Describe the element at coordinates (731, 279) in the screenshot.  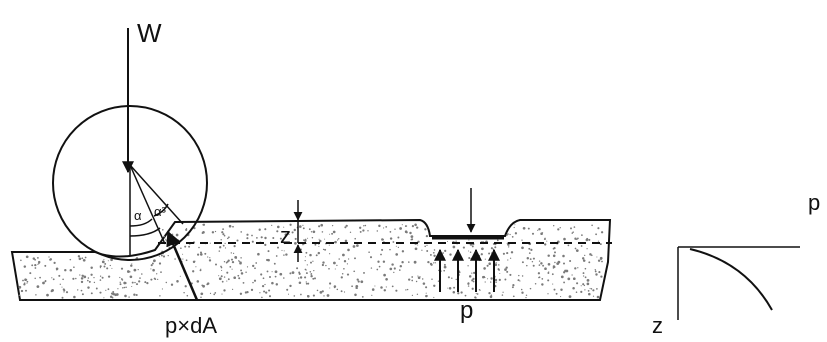
I see `graph-curve` at that location.